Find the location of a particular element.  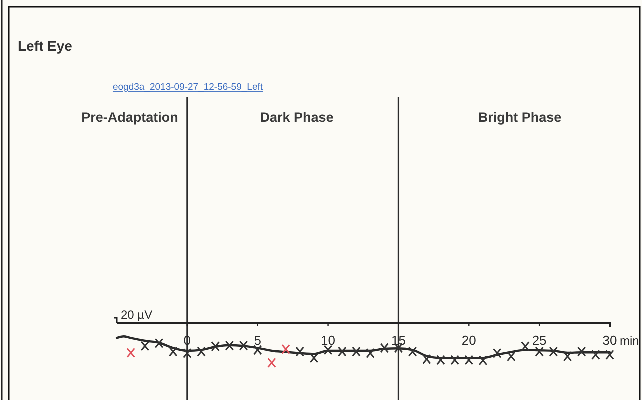

text: Dark Phase is located at coordinates (297, 117).